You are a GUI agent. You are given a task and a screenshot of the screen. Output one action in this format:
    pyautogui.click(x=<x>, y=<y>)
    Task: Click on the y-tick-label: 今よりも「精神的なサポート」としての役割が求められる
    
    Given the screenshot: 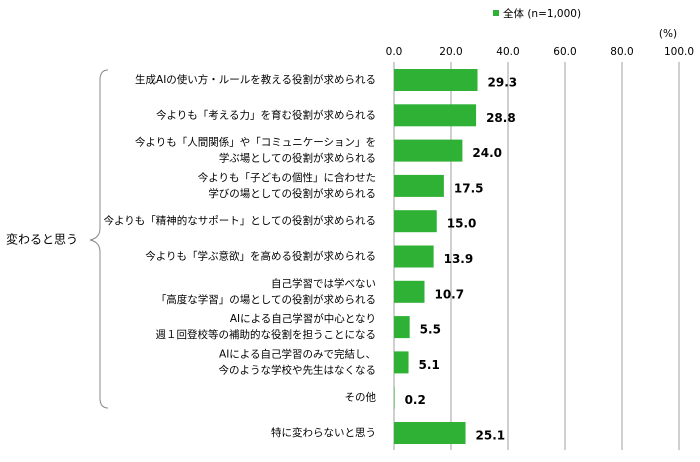 What is the action you would take?
    pyautogui.click(x=240, y=220)
    